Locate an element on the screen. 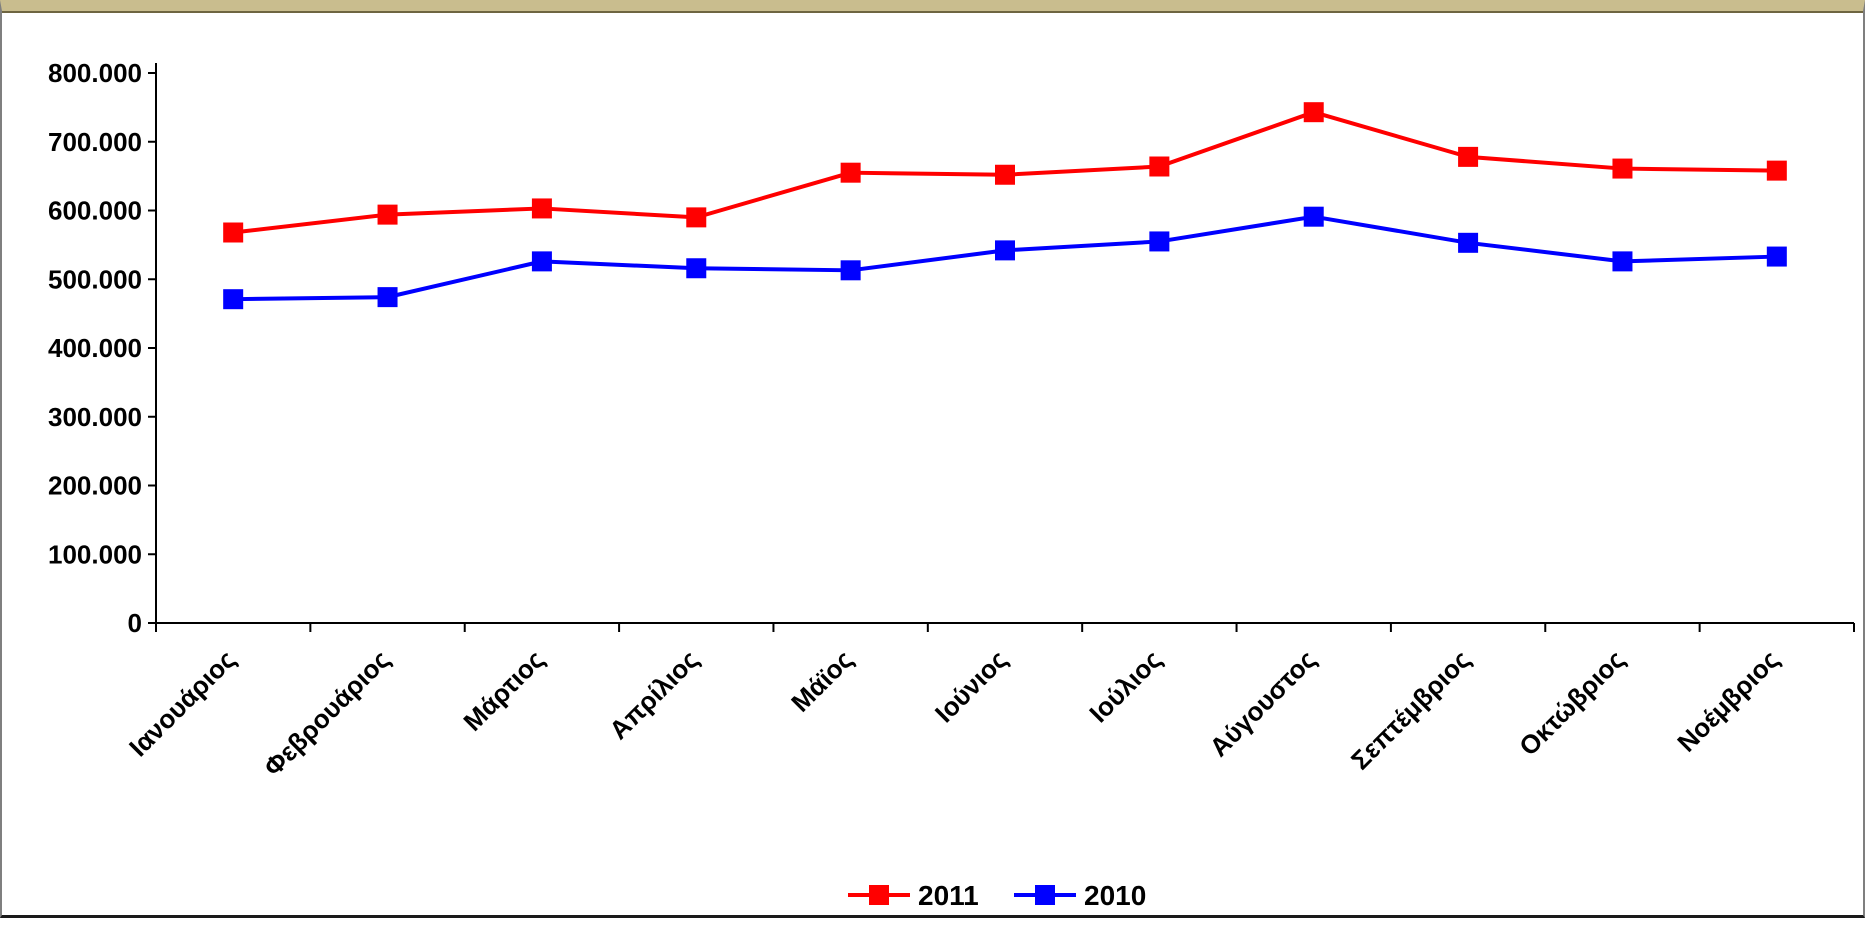 This screenshot has width=1865, height=929. y-tick-label: 0 is located at coordinates (135, 623).